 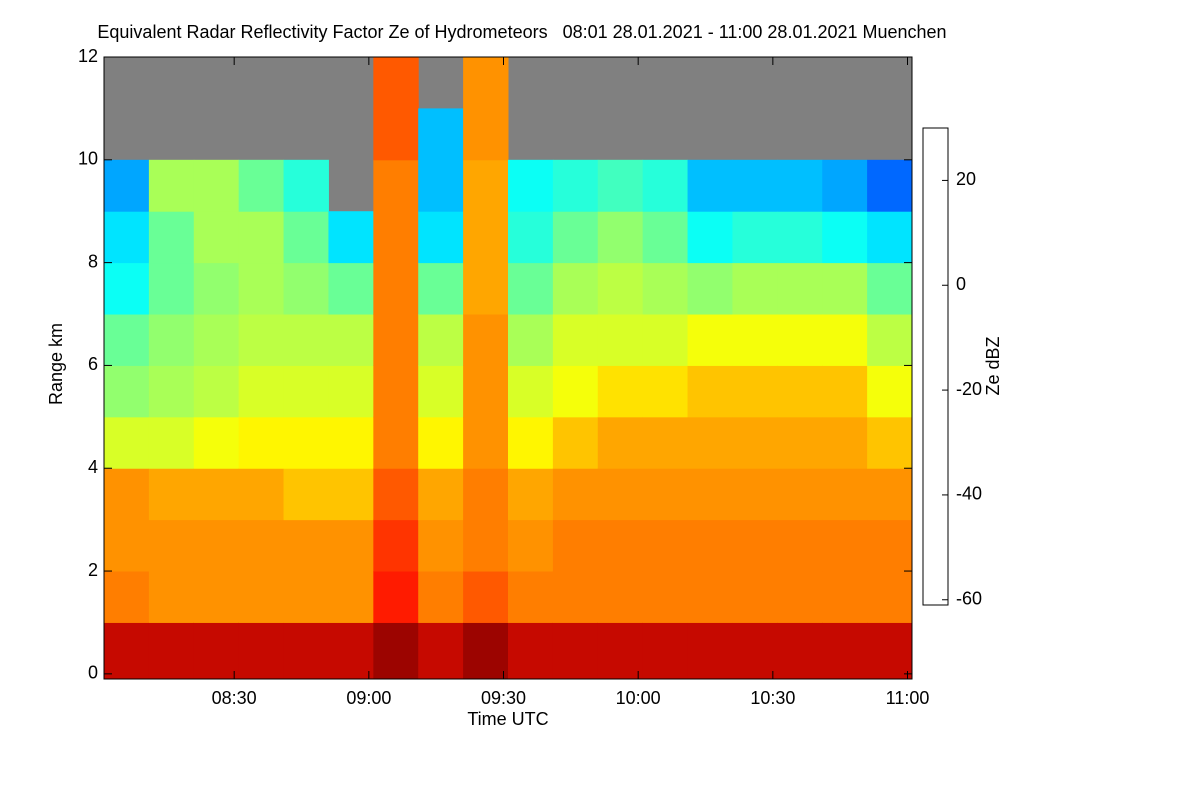 I want to click on y-tick-label: 2, so click(x=93, y=570).